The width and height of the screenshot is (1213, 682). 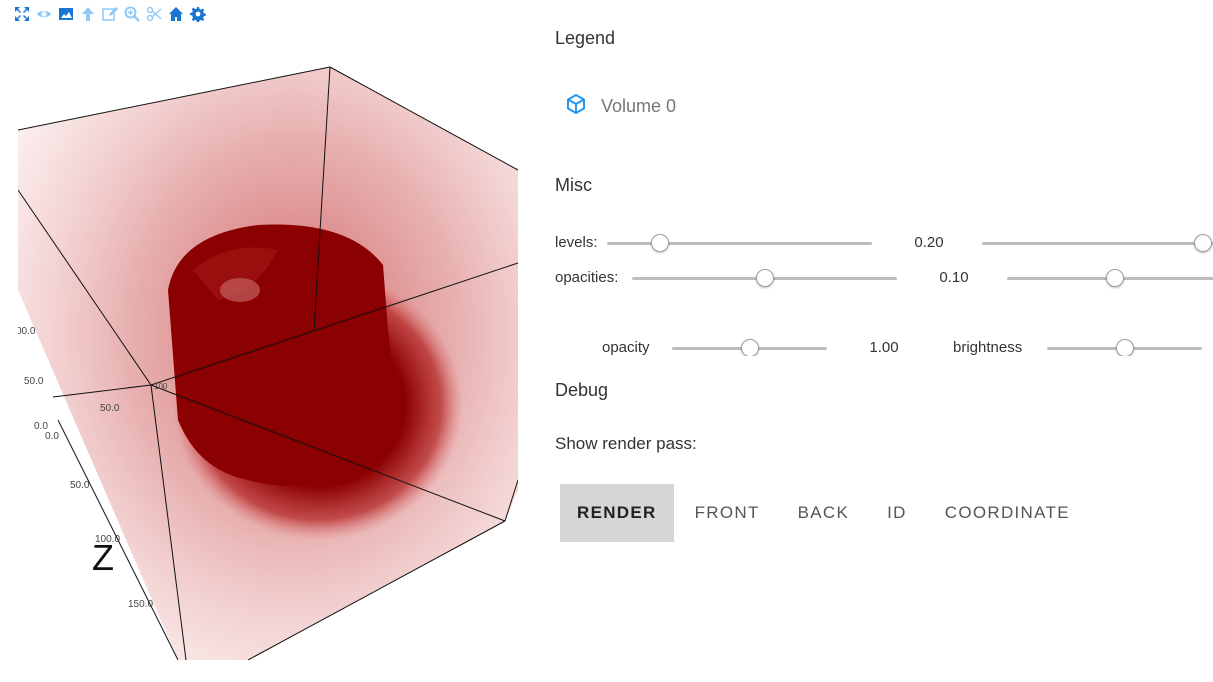 What do you see at coordinates (141, 604) in the screenshot?
I see `axis-tick: 150.0` at bounding box center [141, 604].